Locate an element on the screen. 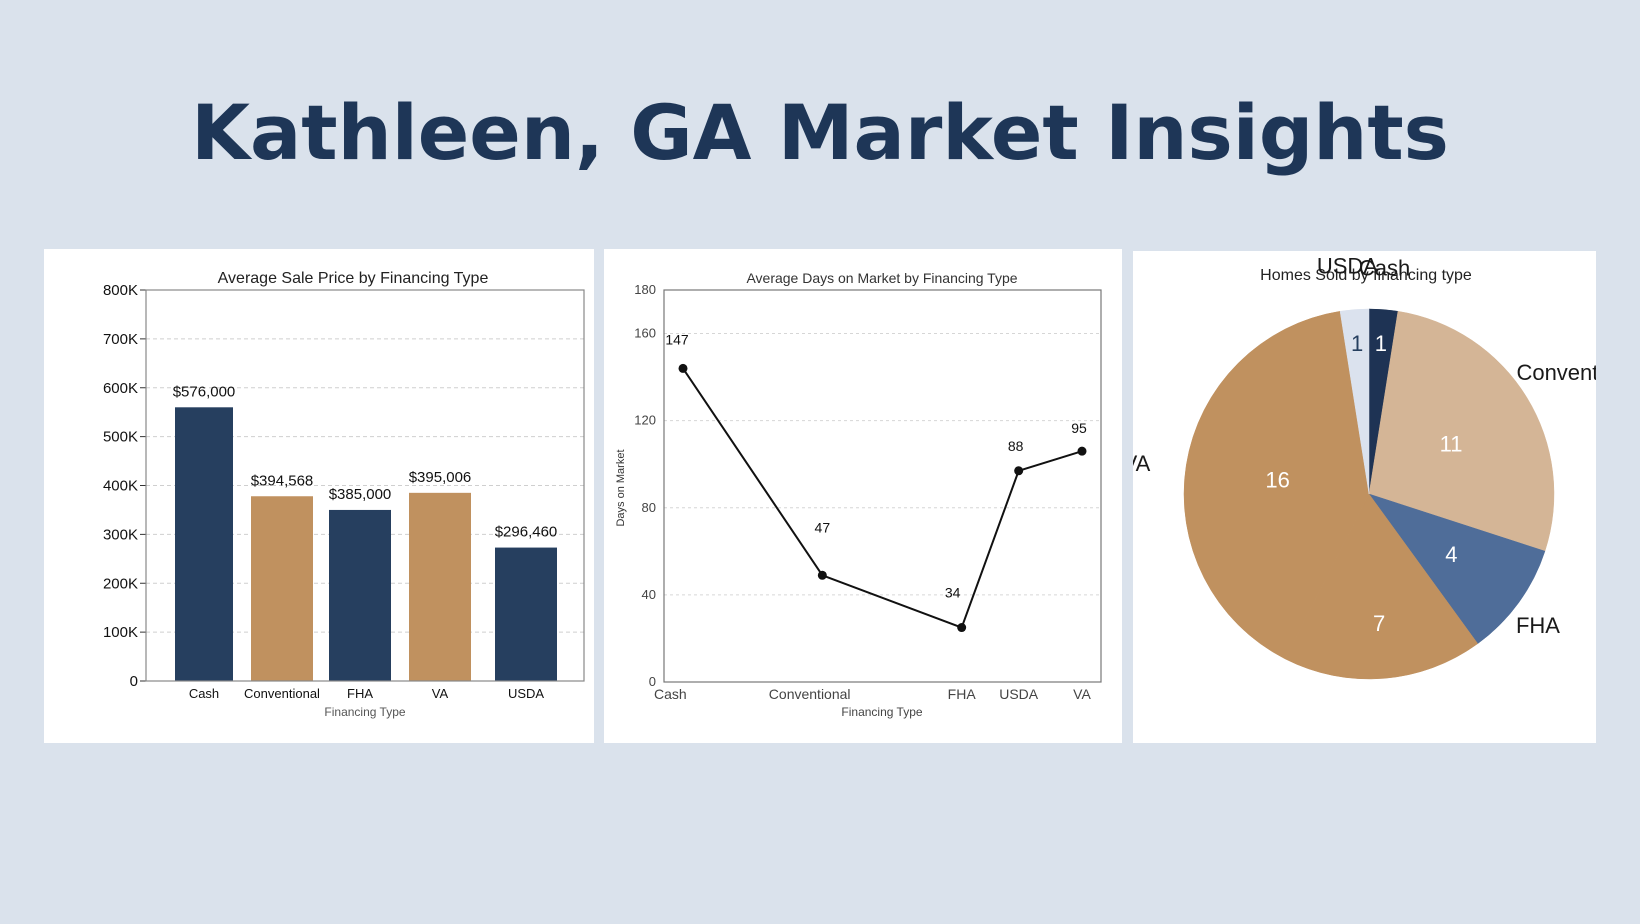 The image size is (1640, 924). line-data-label: 95 is located at coordinates (1079, 428).